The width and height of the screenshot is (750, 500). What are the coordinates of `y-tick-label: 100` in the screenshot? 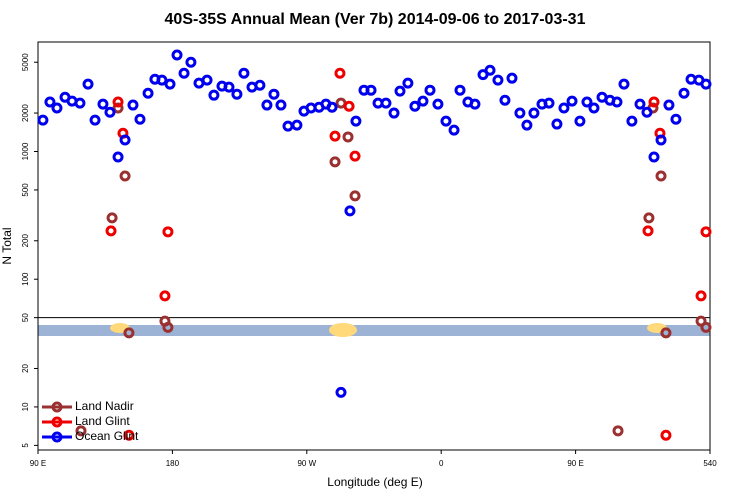 It's located at (25, 279).